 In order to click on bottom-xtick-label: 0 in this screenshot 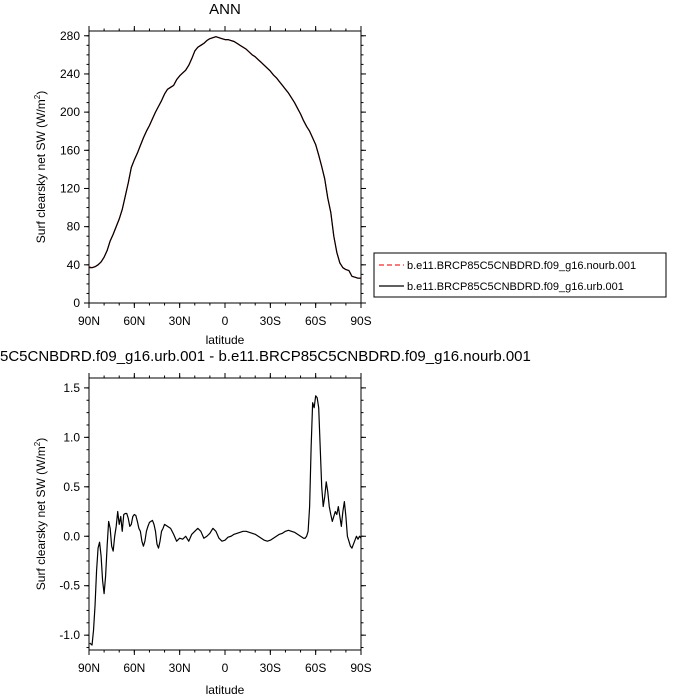, I will do `click(225, 668)`.